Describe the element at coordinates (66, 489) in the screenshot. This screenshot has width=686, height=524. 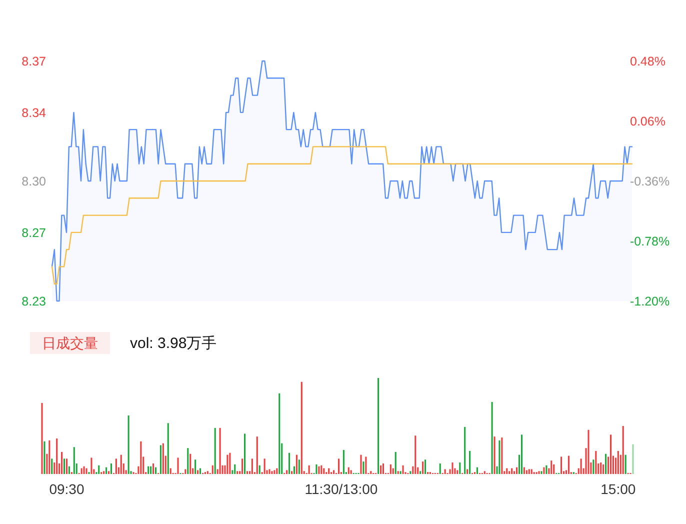
I see `x-tick-label: 09:30` at that location.